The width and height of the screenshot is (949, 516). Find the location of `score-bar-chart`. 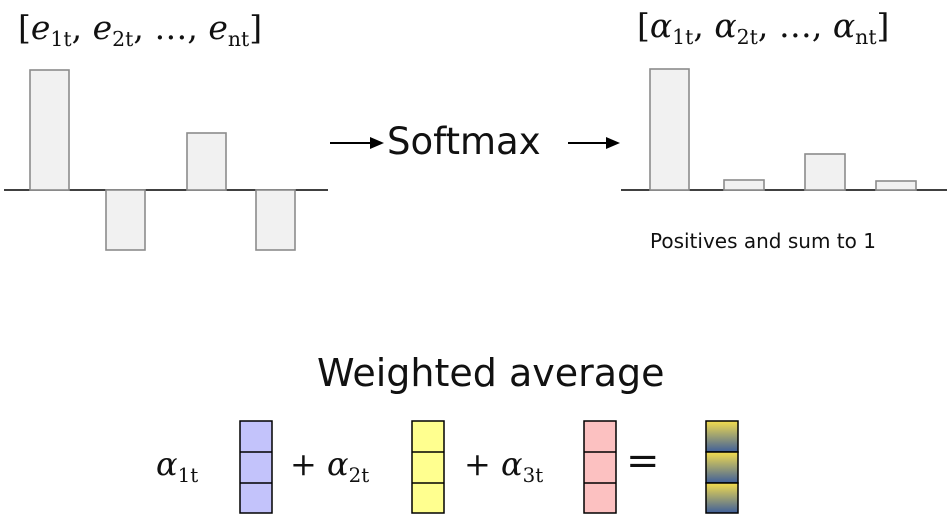

score-bar-chart is located at coordinates (166, 160).